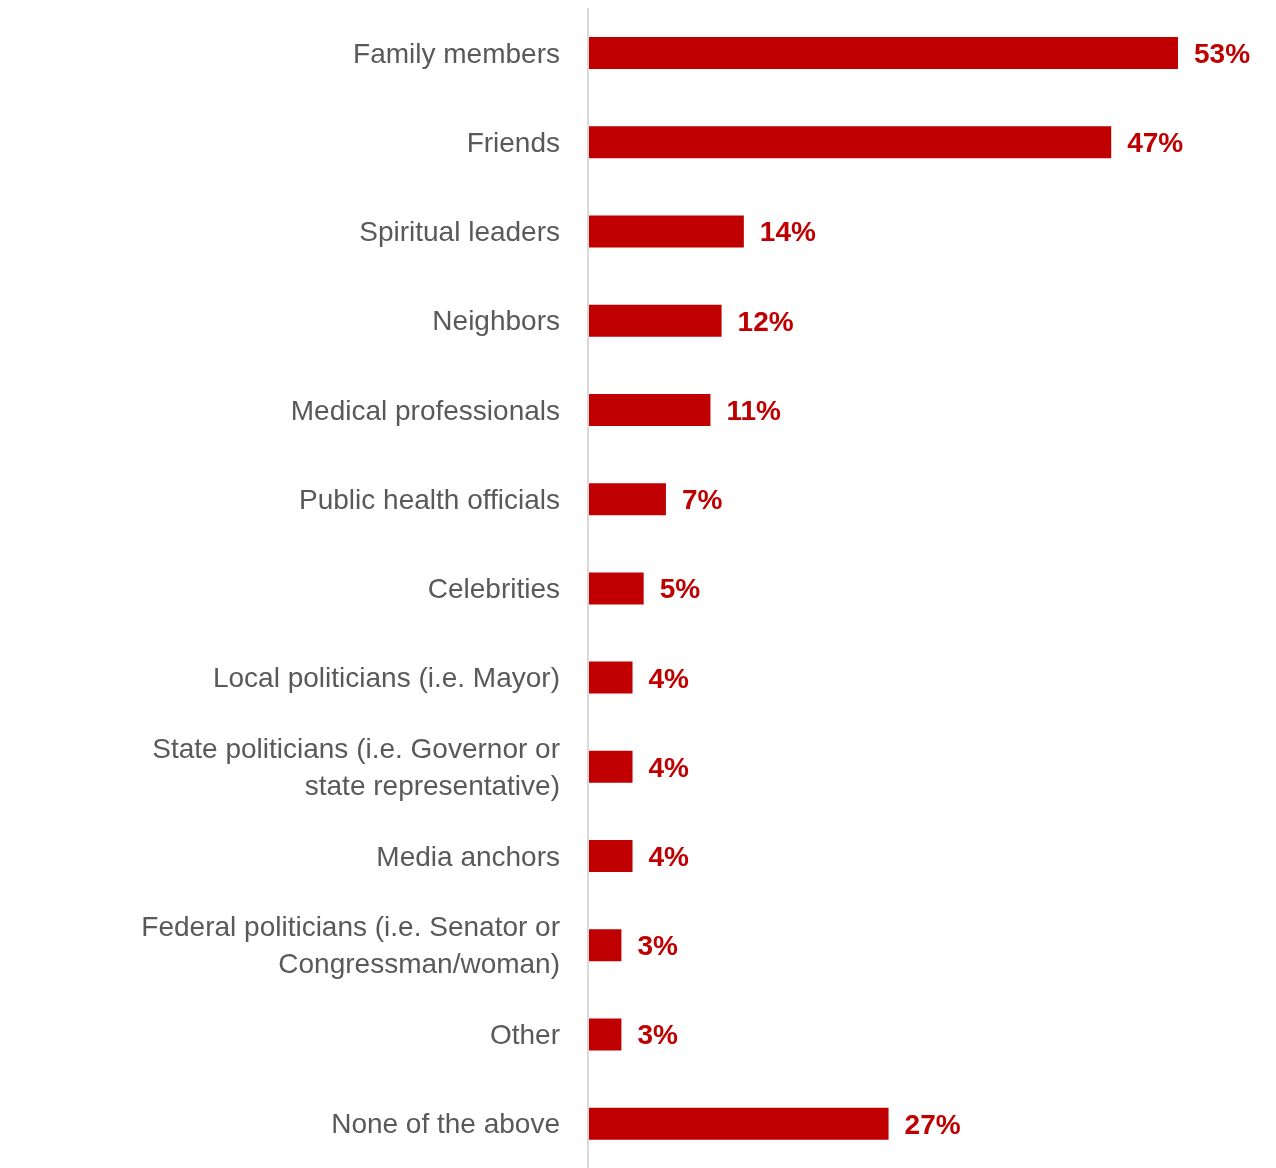  Describe the element at coordinates (456, 53) in the screenshot. I see `y-tick-label: Family members` at that location.